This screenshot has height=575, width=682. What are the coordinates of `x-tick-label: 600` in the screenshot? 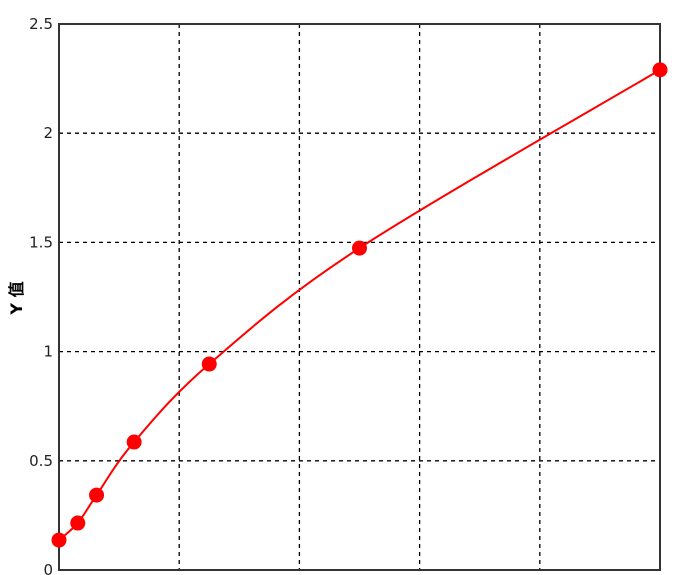 It's located at (419, 573).